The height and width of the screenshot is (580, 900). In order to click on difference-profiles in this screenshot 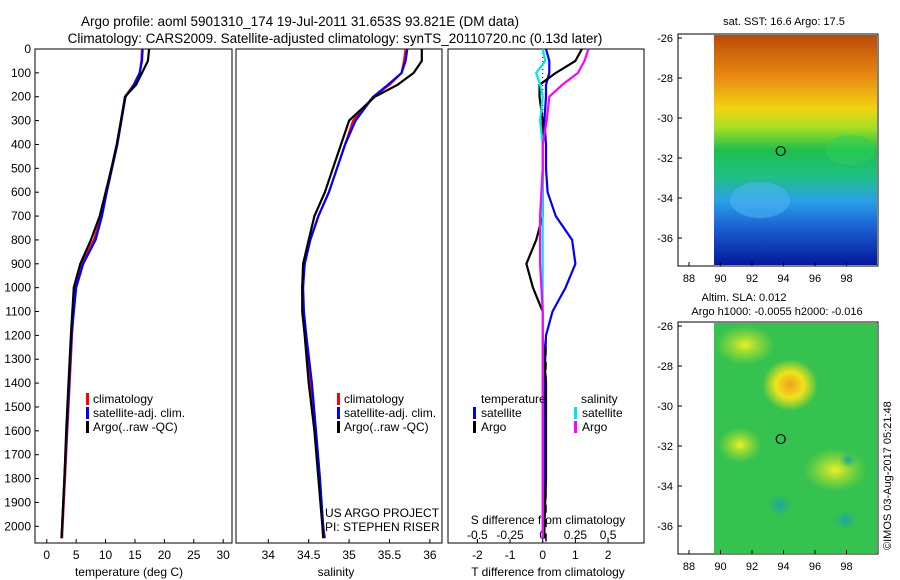, I will do `click(557, 295)`.